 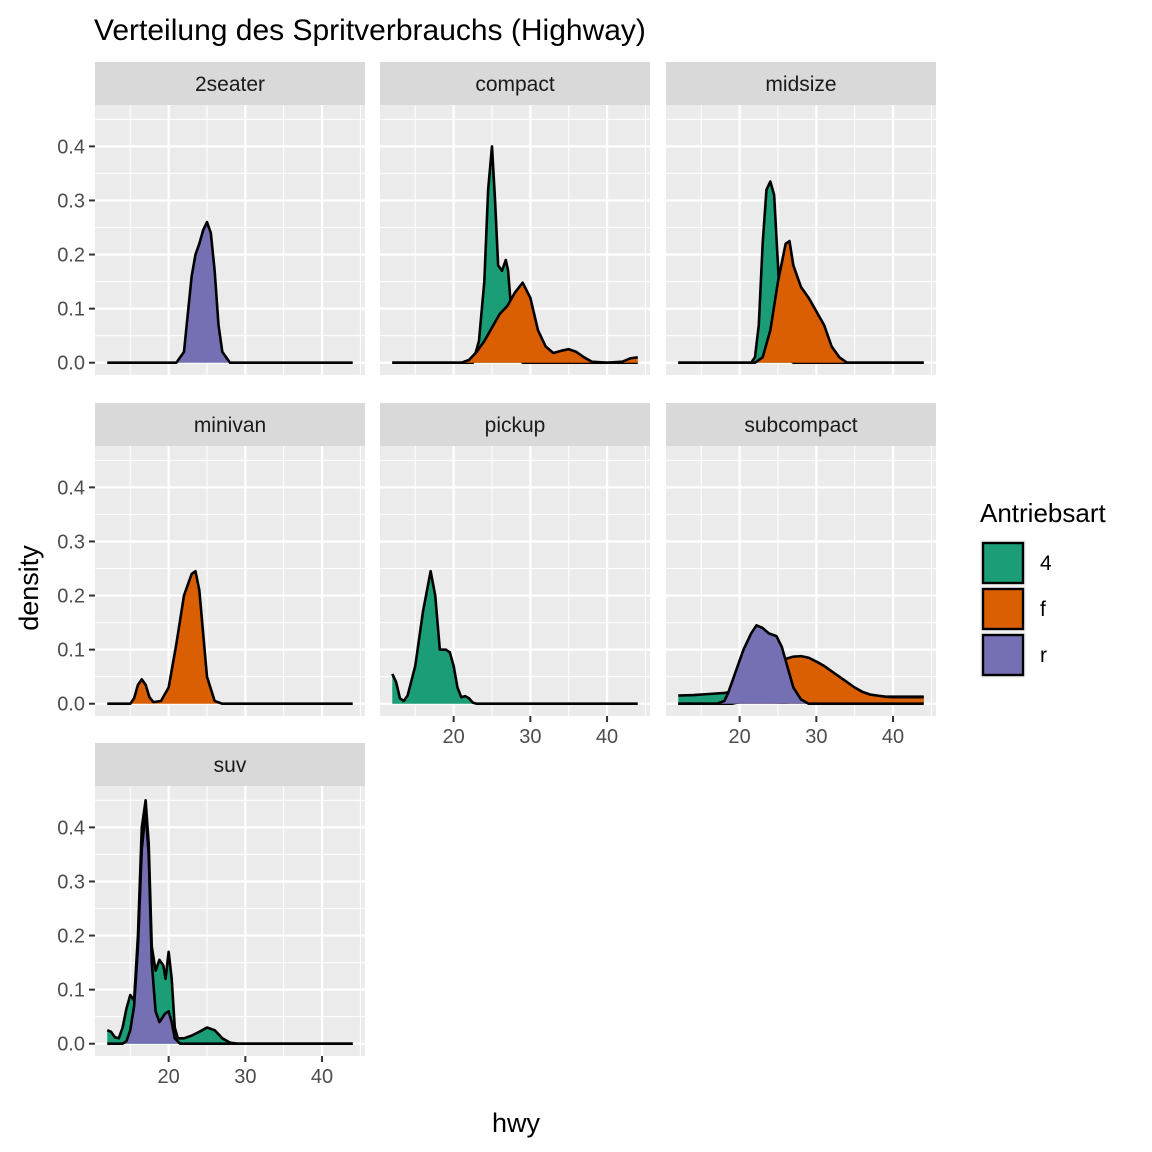 What do you see at coordinates (515, 218) in the screenshot?
I see `facet-panel-compact: compact` at bounding box center [515, 218].